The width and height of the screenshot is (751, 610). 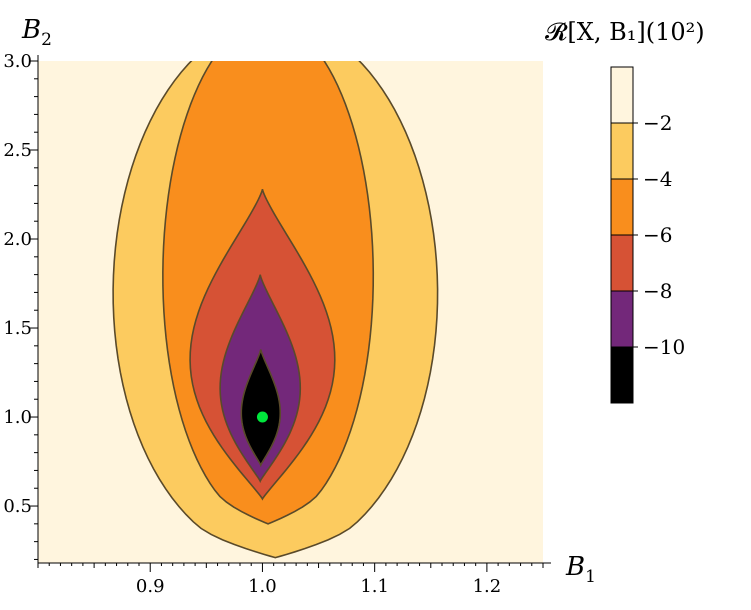 I want to click on y-tick-label: 0.5, so click(x=17, y=506).